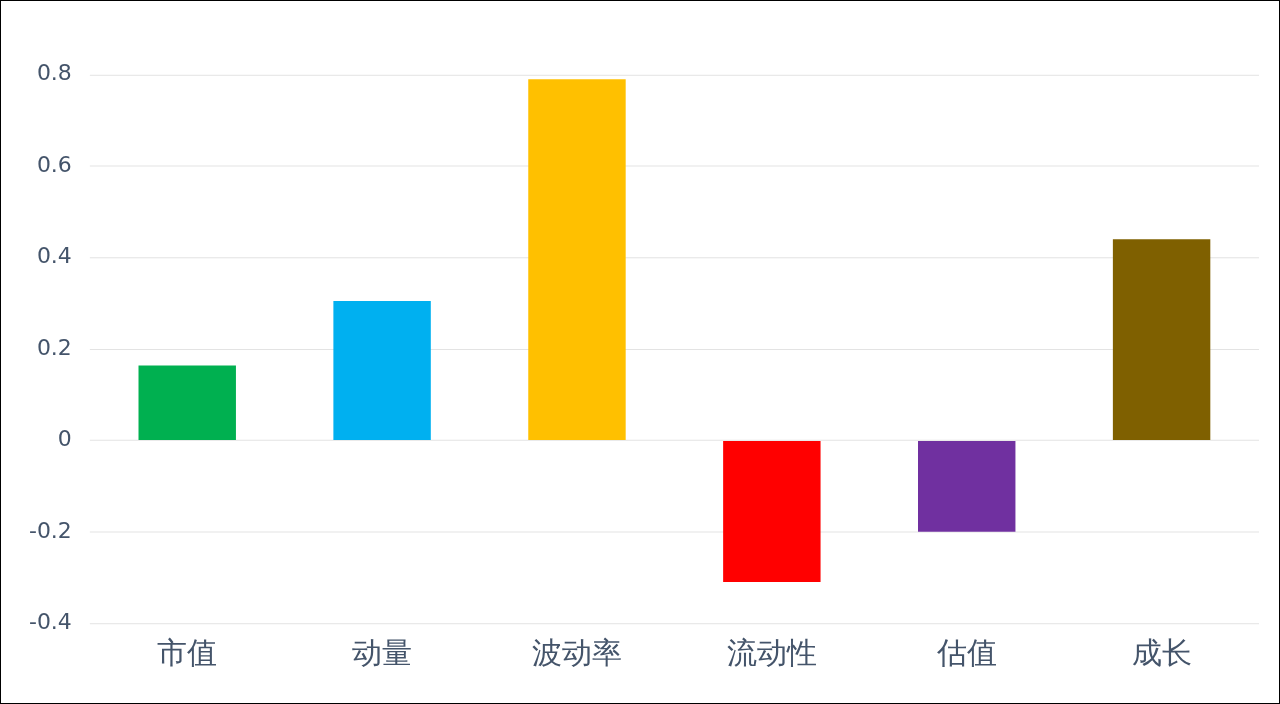  I want to click on y-tick-label: 0.8, so click(54, 73).